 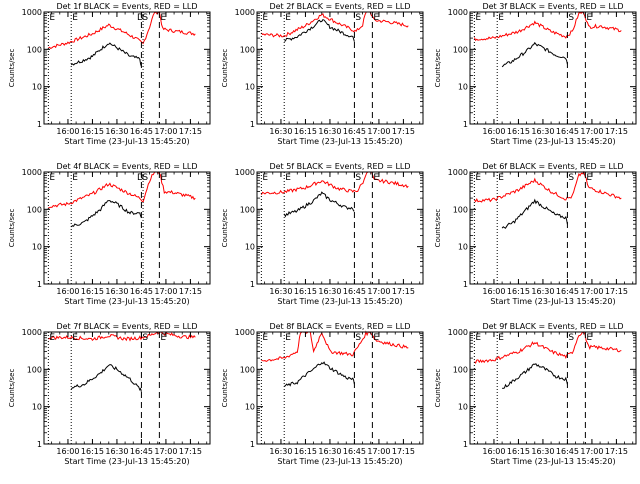 I want to click on panel-title: Det 9f BLACK = Events, RED = LLD, so click(x=552, y=326).